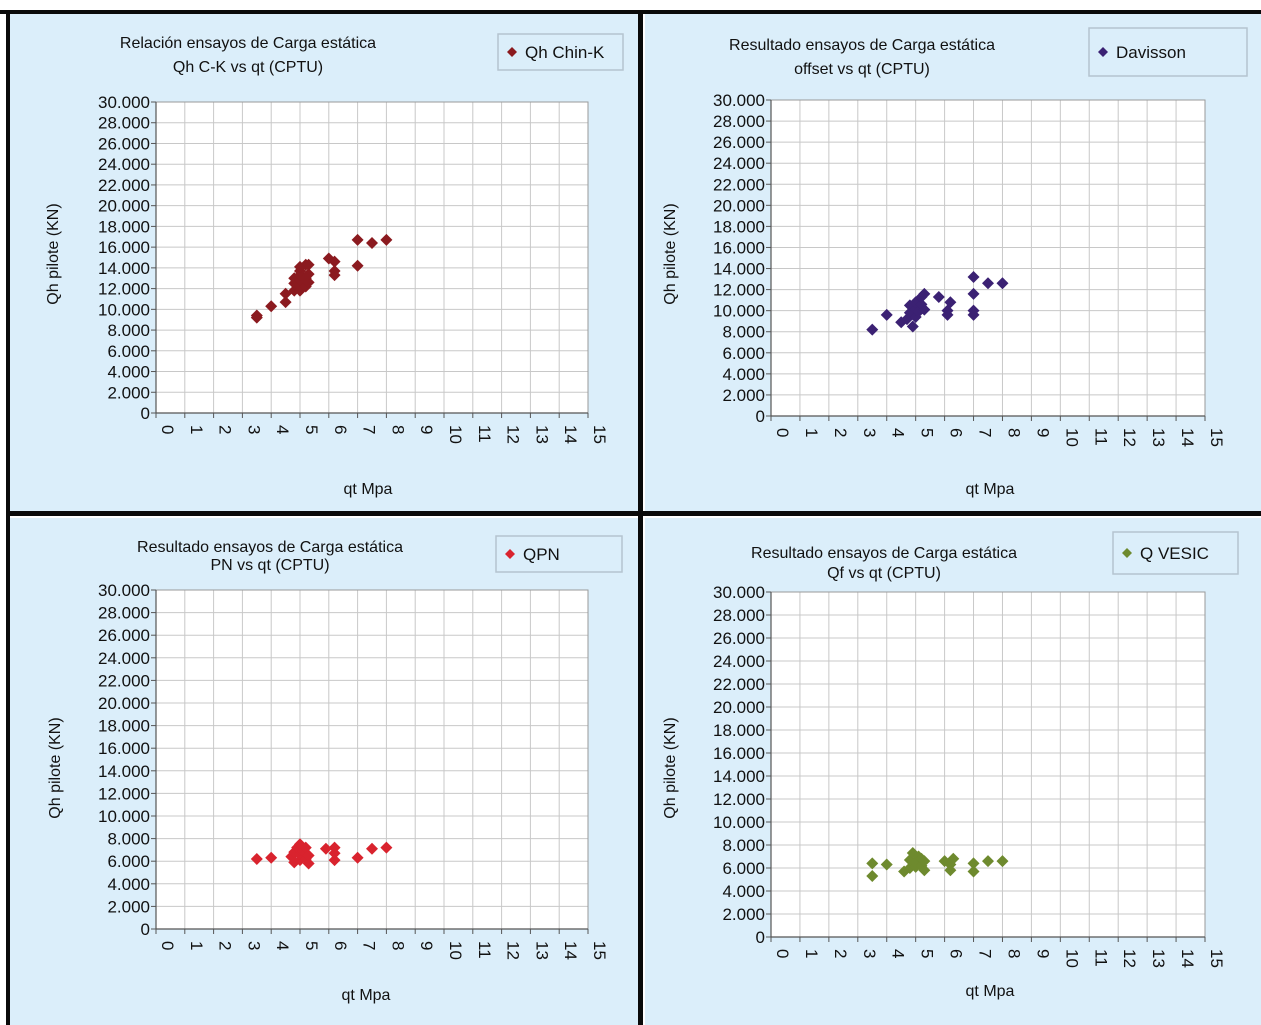  What do you see at coordinates (1174, 553) in the screenshot?
I see `legend-label: Q VESIC` at bounding box center [1174, 553].